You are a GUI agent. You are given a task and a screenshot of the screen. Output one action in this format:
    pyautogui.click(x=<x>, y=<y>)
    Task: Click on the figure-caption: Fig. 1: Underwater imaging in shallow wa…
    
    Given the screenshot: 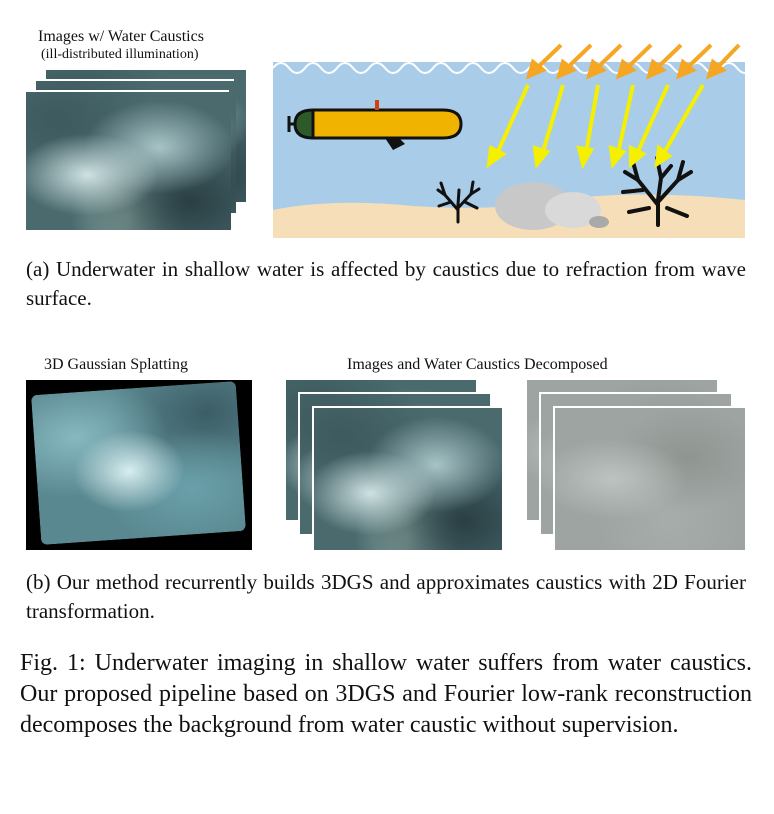 What is the action you would take?
    pyautogui.click(x=386, y=694)
    